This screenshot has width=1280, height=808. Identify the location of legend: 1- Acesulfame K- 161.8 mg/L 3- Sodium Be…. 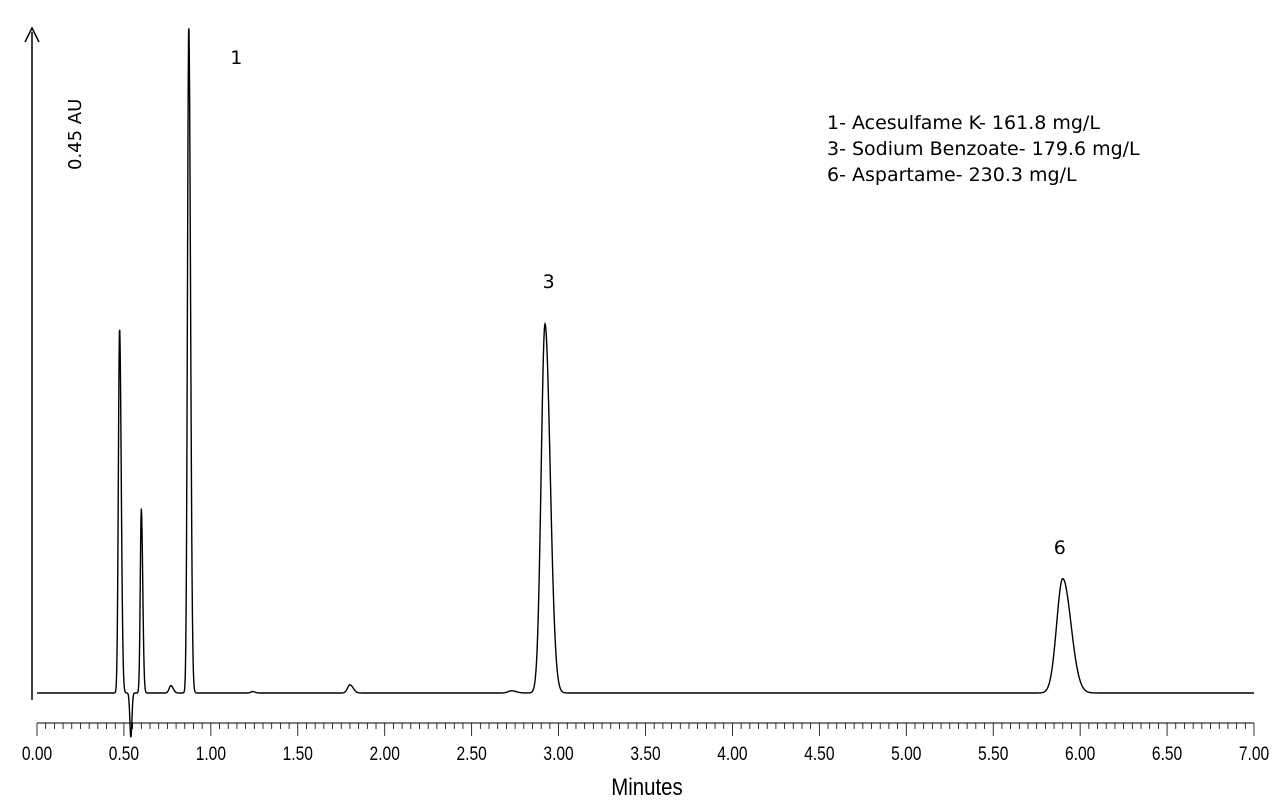
(983, 149).